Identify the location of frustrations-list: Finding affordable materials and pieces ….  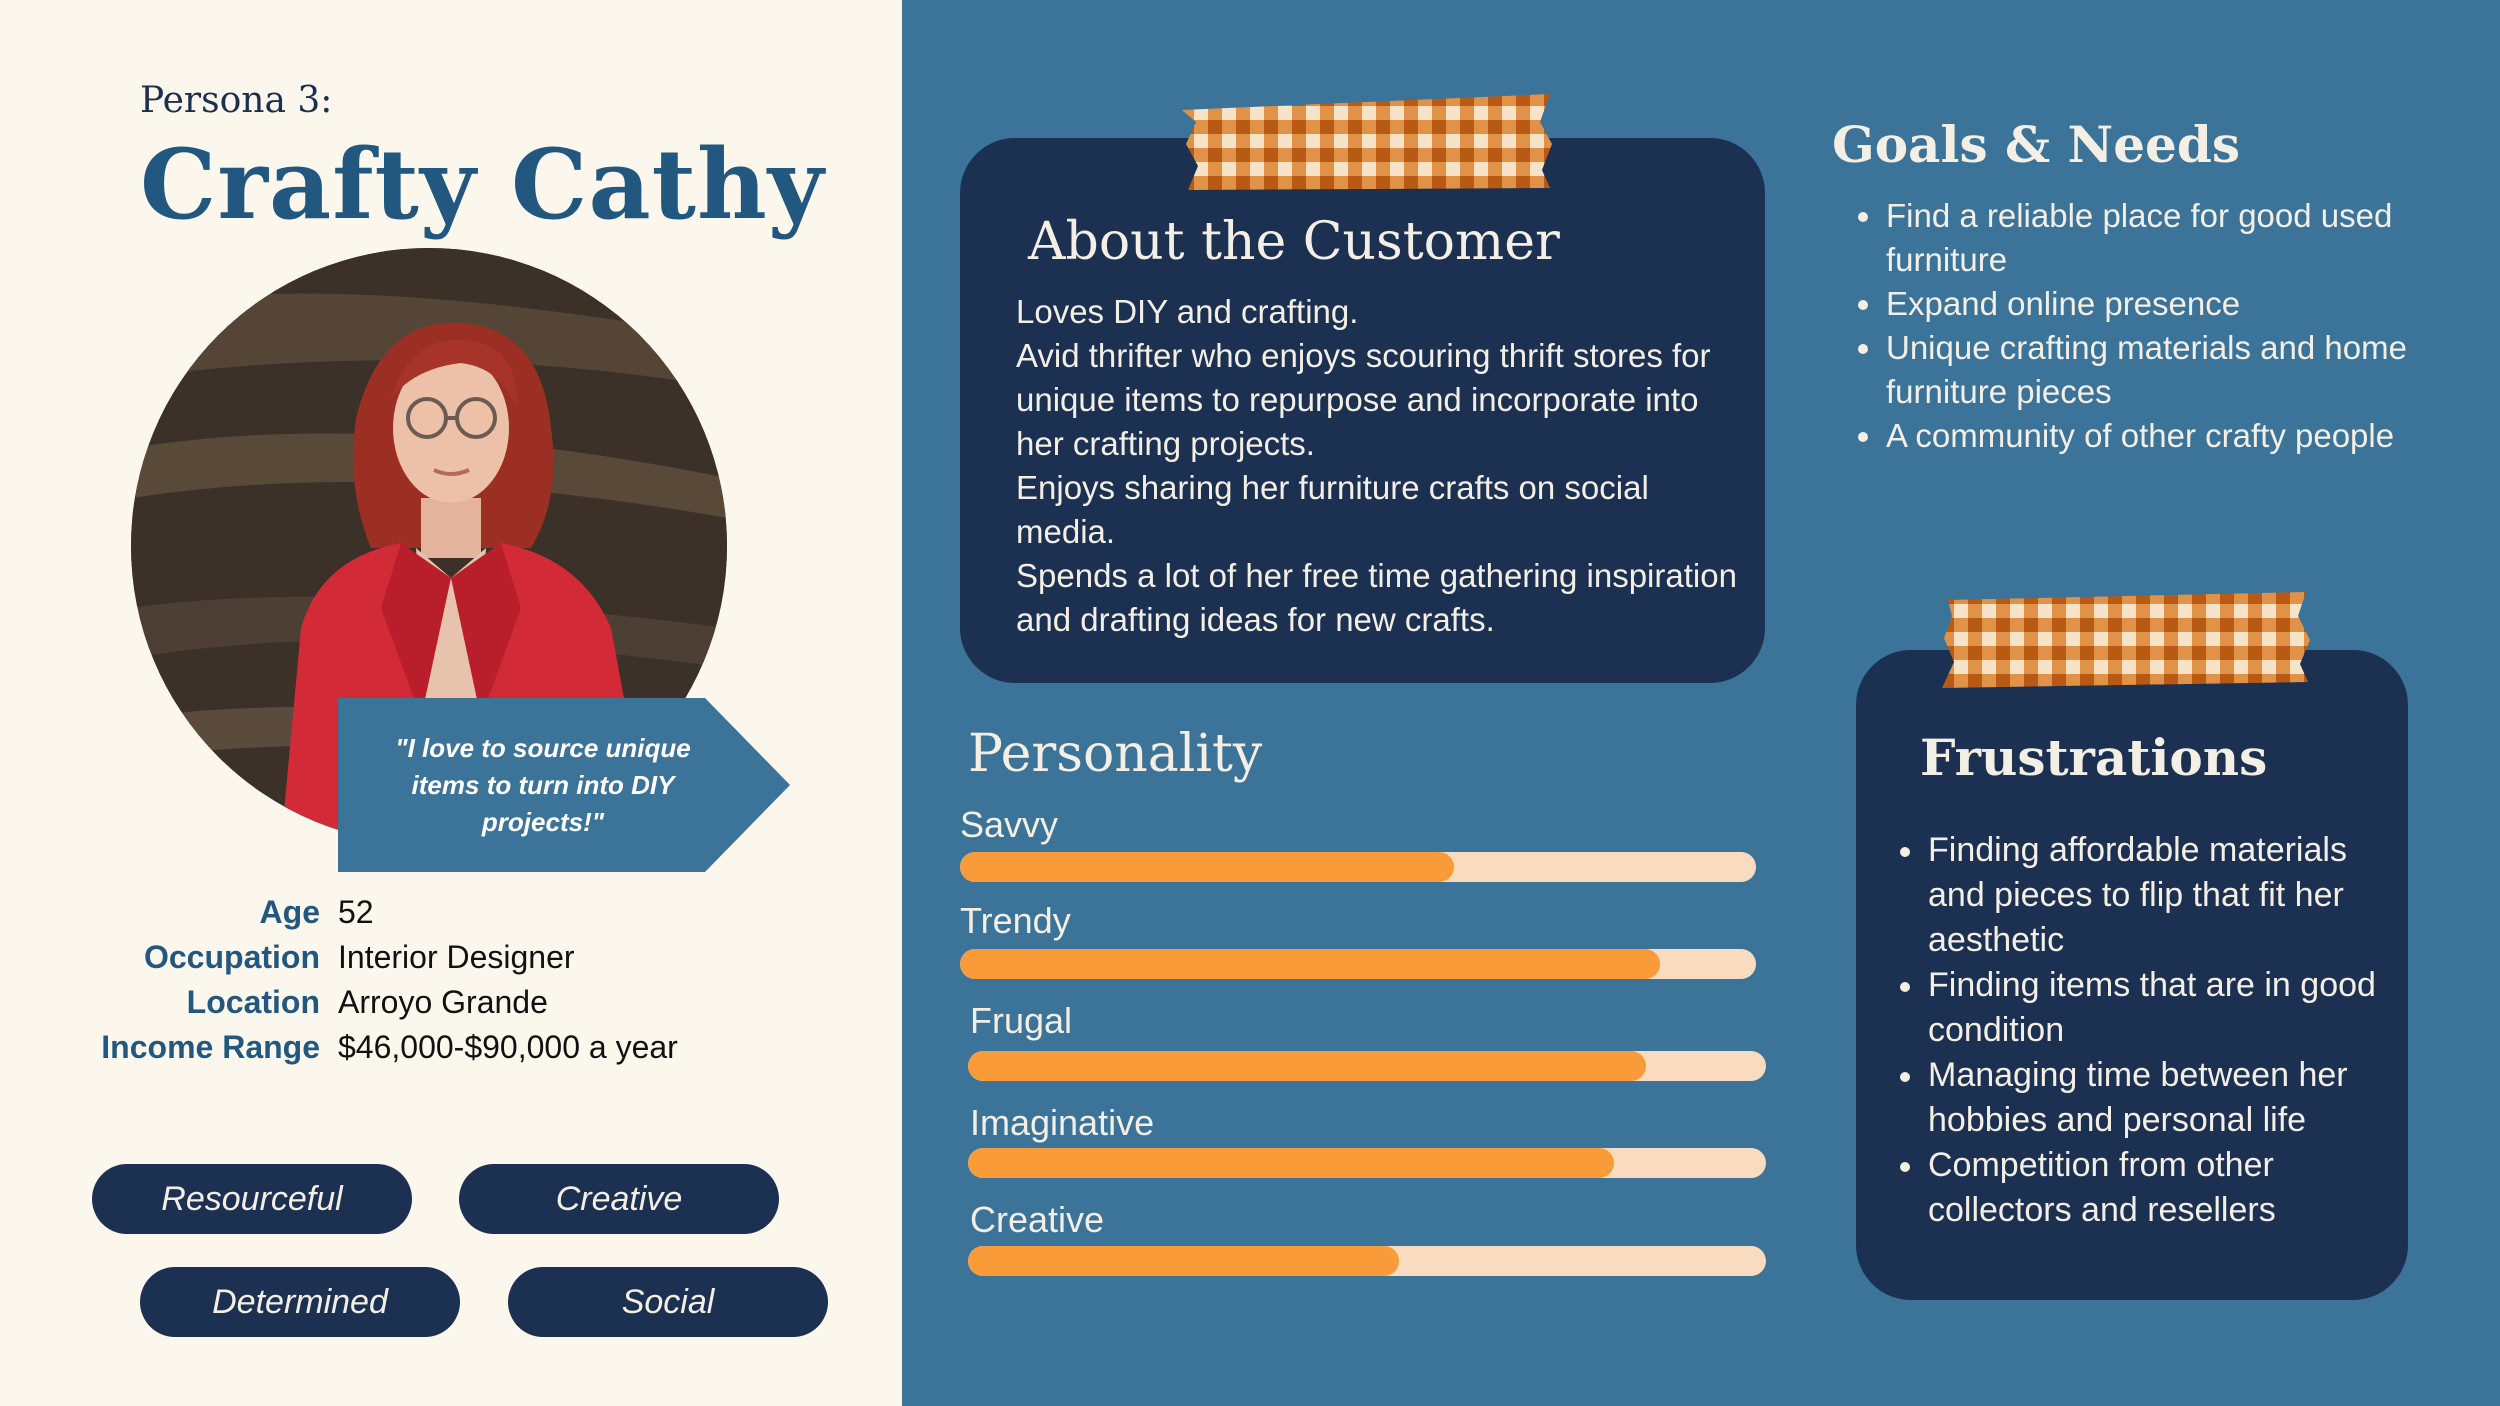
(2149, 1030).